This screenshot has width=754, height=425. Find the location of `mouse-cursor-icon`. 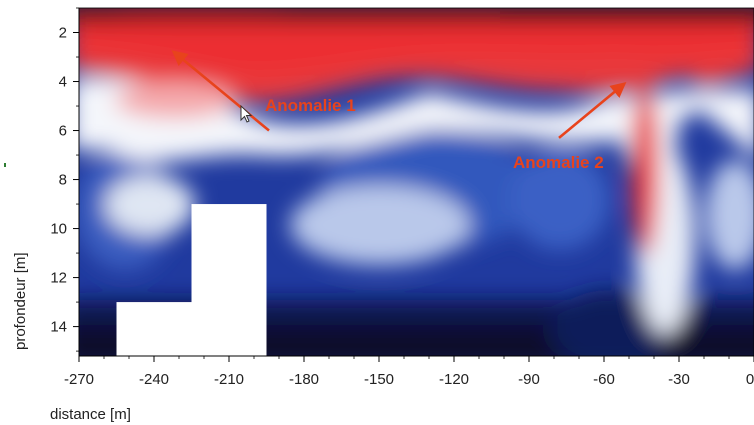

mouse-cursor-icon is located at coordinates (246, 113).